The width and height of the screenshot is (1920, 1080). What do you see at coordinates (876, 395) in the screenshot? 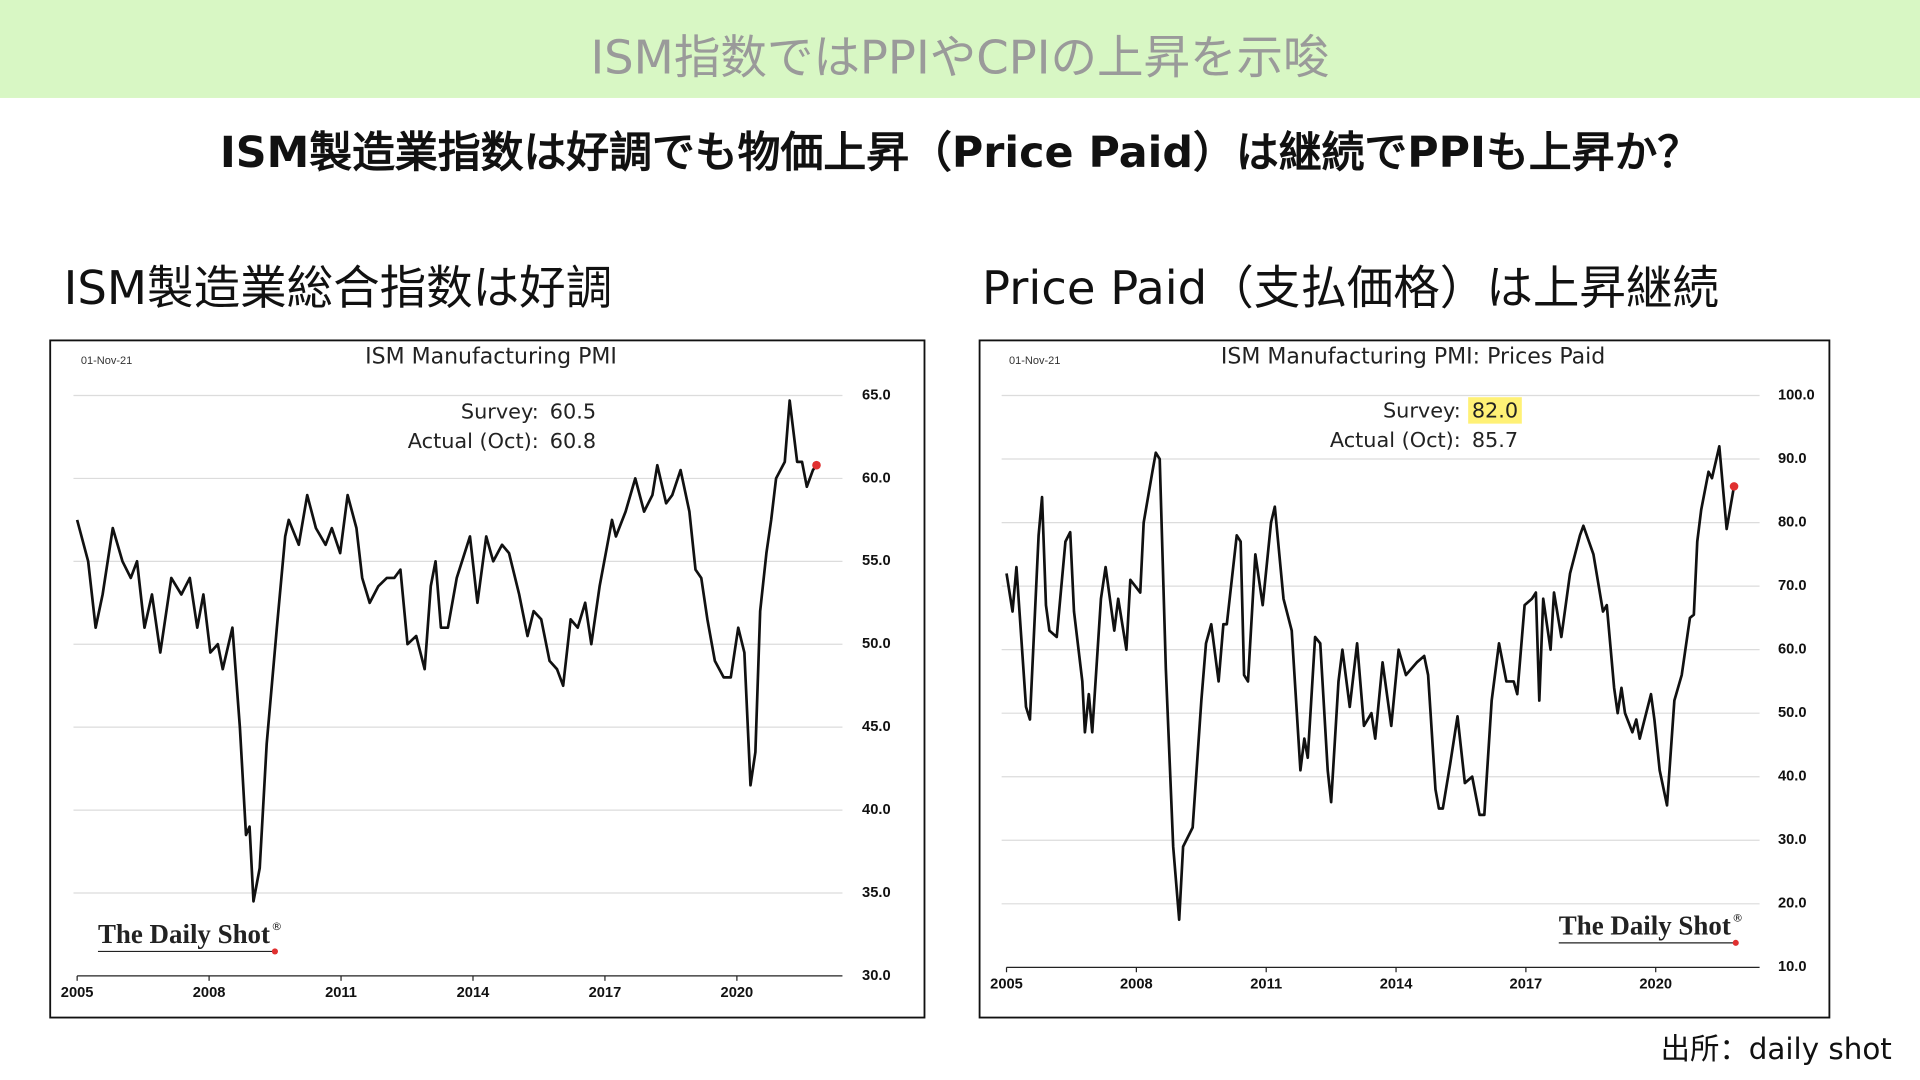
I see `y-tick-label: 65.0` at bounding box center [876, 395].